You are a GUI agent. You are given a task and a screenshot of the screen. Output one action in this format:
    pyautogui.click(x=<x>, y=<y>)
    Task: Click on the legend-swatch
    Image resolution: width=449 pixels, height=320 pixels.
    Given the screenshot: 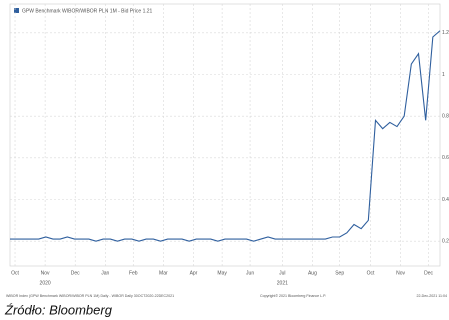 What is the action you would take?
    pyautogui.click(x=16, y=10)
    